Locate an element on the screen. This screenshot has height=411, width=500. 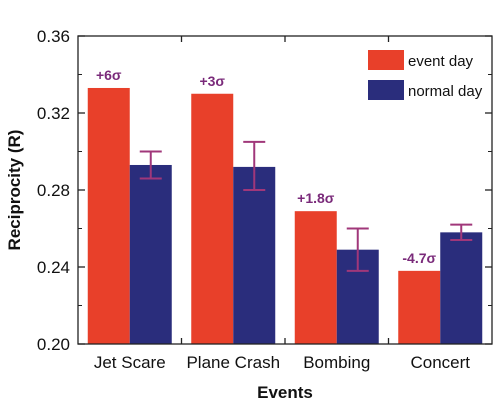
y-axis-title: Reciprocity (R) is located at coordinates (14, 190).